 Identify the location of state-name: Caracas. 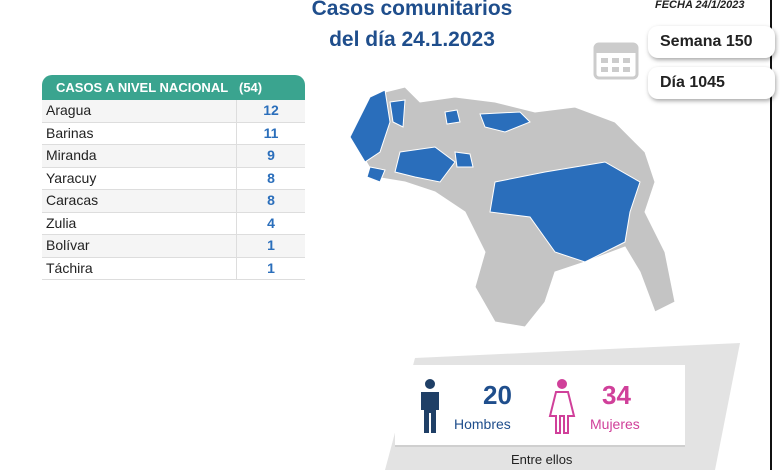
(72, 200).